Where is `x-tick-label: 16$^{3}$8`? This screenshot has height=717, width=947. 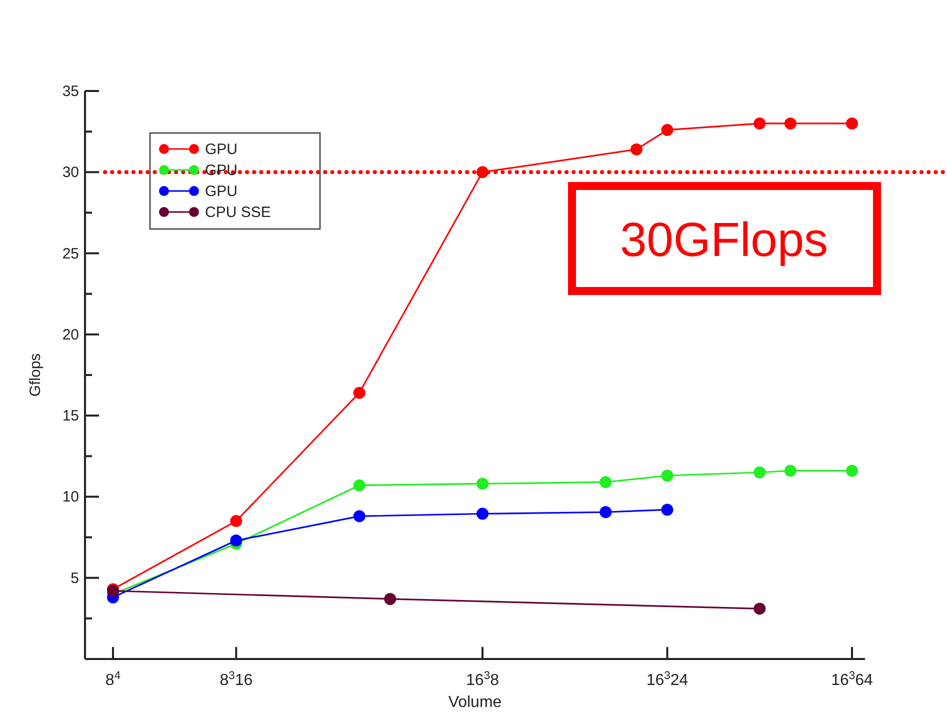 x-tick-label: 16$^{3}$8 is located at coordinates (483, 679).